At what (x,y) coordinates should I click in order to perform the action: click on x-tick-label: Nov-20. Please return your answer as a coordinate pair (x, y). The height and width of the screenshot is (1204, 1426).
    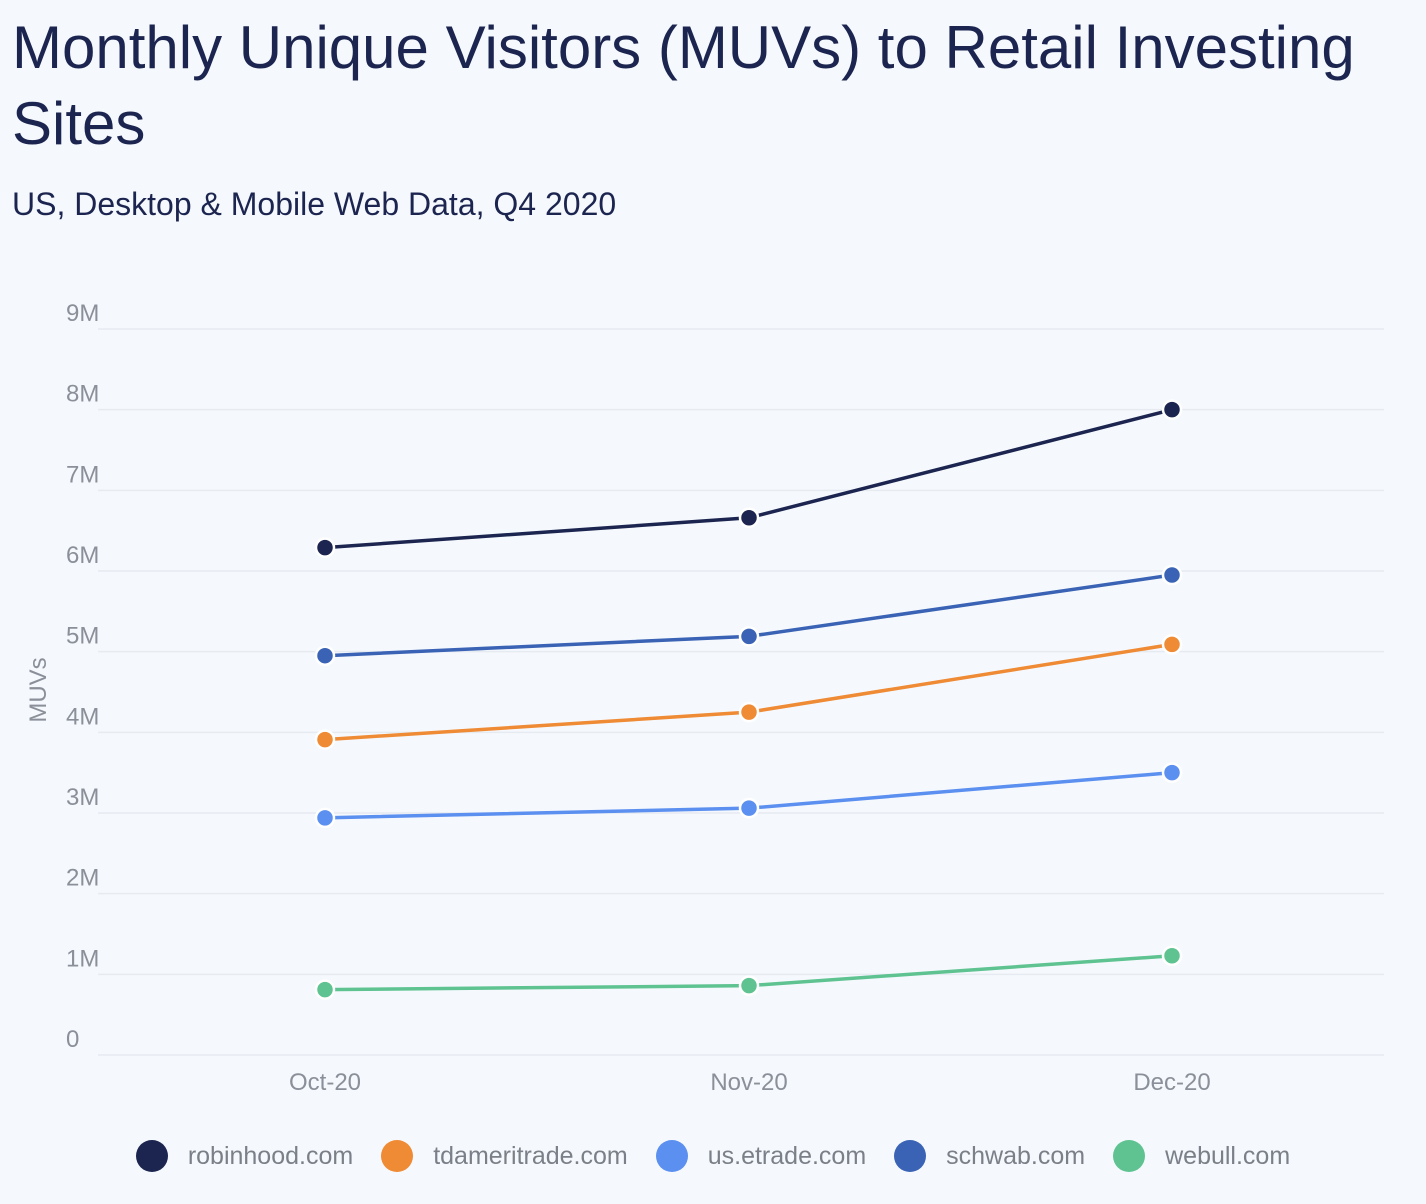
    Looking at the image, I should click on (748, 1082).